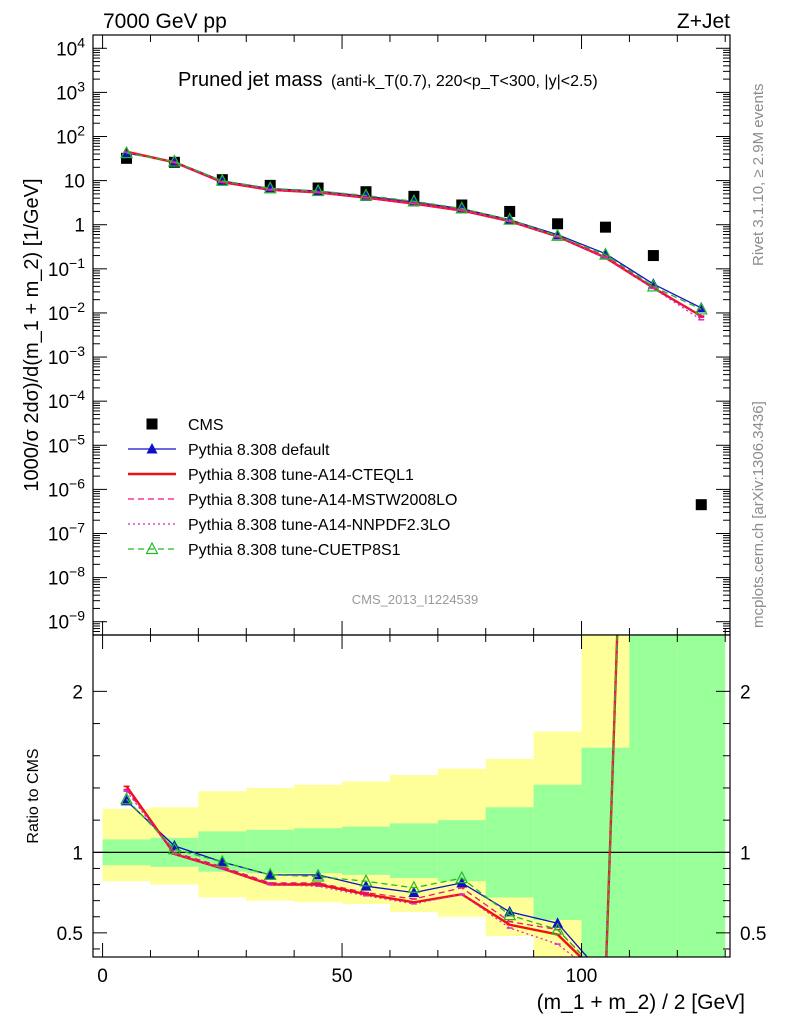  Describe the element at coordinates (66, 532) in the screenshot. I see `main-y-tick-label: 10⁻⁷` at that location.